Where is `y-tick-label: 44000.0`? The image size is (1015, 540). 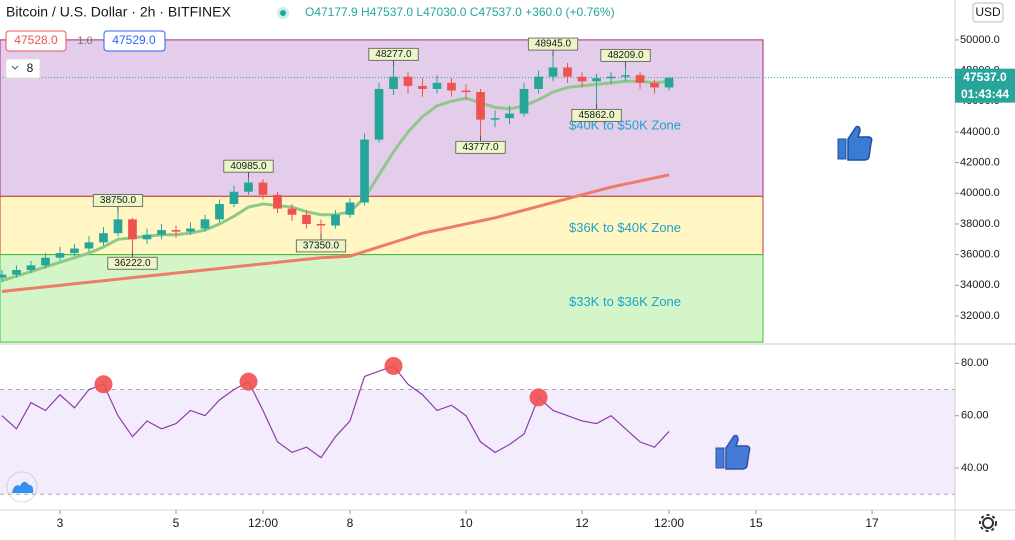
y-tick-label: 44000.0 is located at coordinates (980, 132).